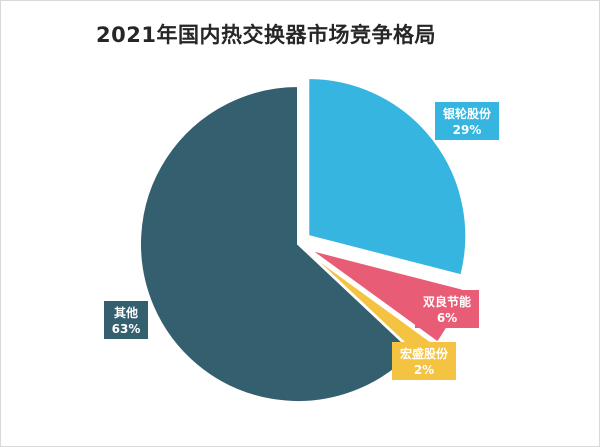 The image size is (600, 447). Describe the element at coordinates (447, 301) in the screenshot. I see `data-label-name-shuangliang: 双良节能` at that location.